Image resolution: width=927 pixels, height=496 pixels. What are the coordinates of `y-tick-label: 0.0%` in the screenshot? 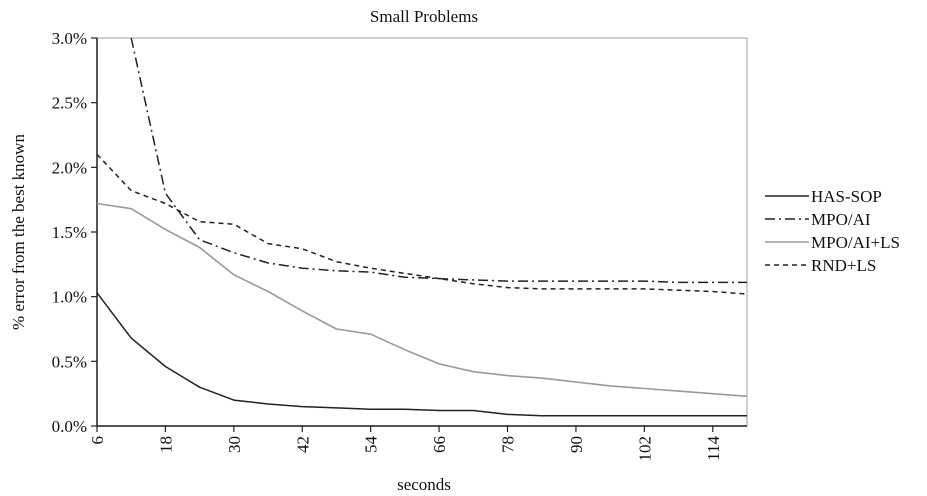 It's located at (69, 426).